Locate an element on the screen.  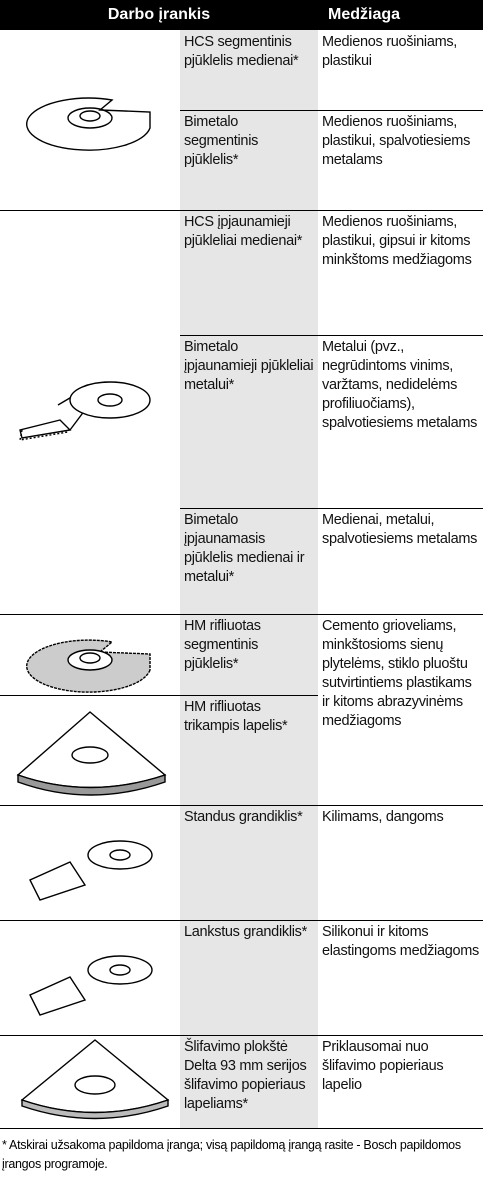
header-tool: Darbo įrankis is located at coordinates (159, 15).